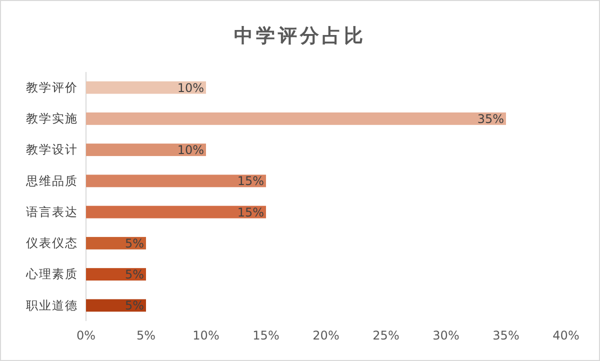 The image size is (600, 361). I want to click on x-tick-label: 0%, so click(86, 335).